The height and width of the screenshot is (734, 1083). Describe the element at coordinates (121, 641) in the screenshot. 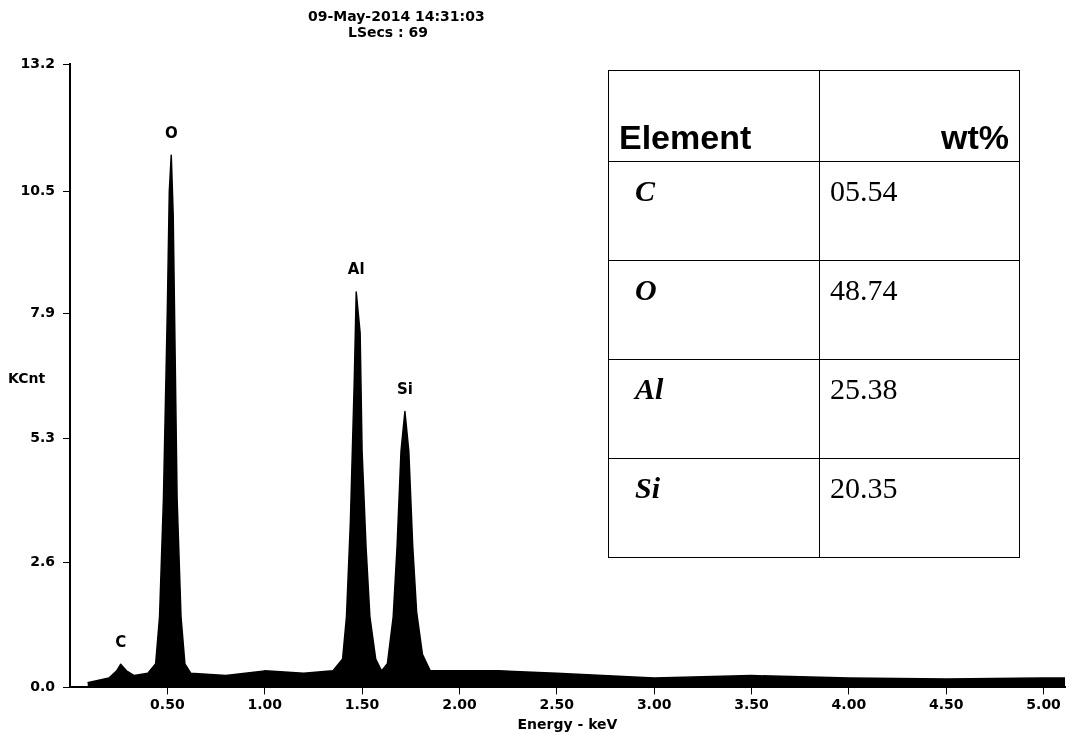

I see `annotation: C` at that location.